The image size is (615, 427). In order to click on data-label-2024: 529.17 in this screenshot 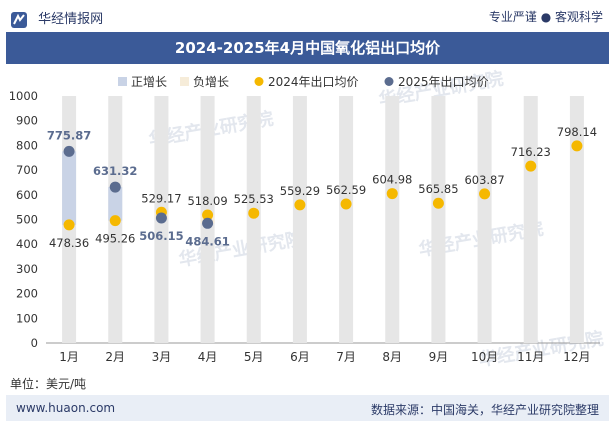, I will do `click(161, 198)`.